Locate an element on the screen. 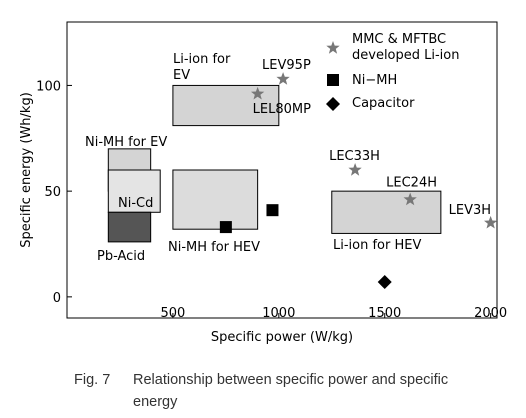 This screenshot has width=526, height=418. y-axis-label: Specific energy (Wh/kg) is located at coordinates (26, 170).